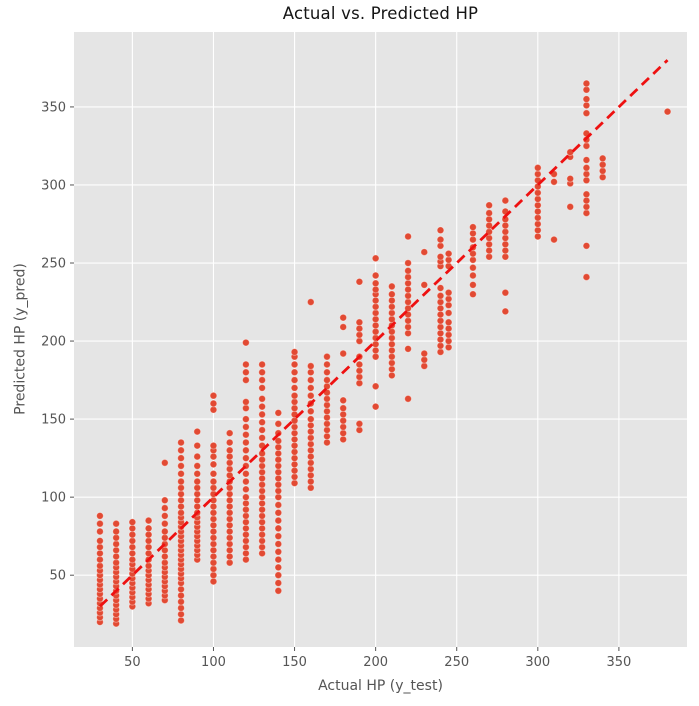 The width and height of the screenshot is (699, 706). I want to click on x-tick-label: 100, so click(213, 662).